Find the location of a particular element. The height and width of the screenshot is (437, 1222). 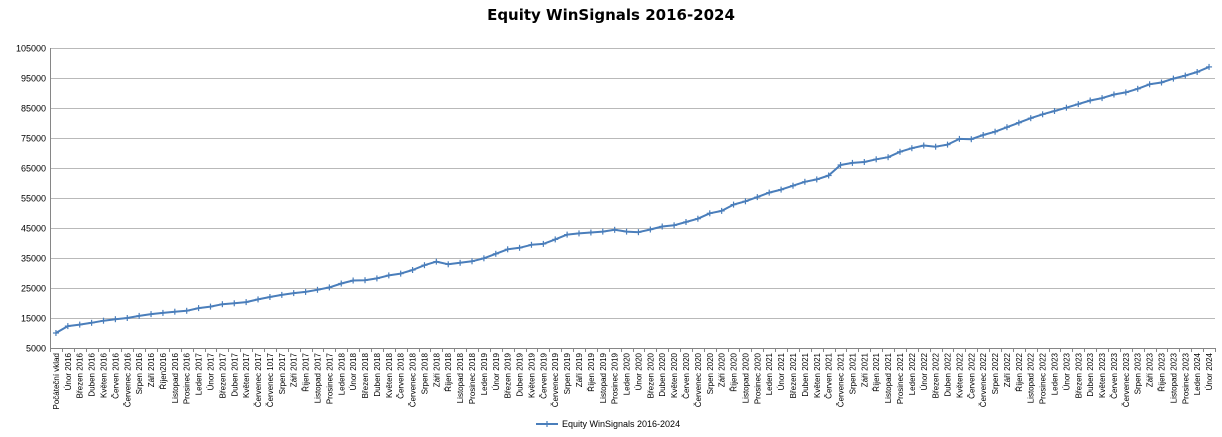

x-tick-label: Březen 2018 is located at coordinates (365, 375).